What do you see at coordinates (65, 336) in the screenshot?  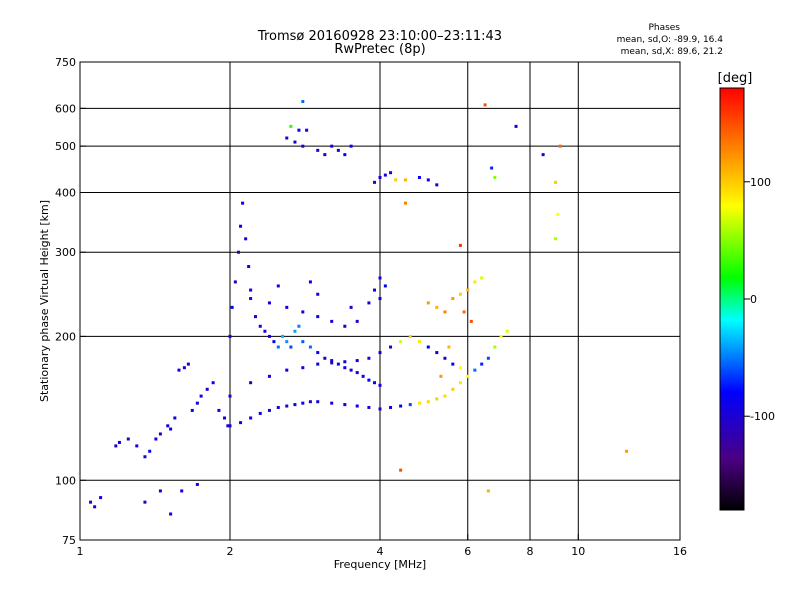 I see `y-tick-label: 200` at bounding box center [65, 336].